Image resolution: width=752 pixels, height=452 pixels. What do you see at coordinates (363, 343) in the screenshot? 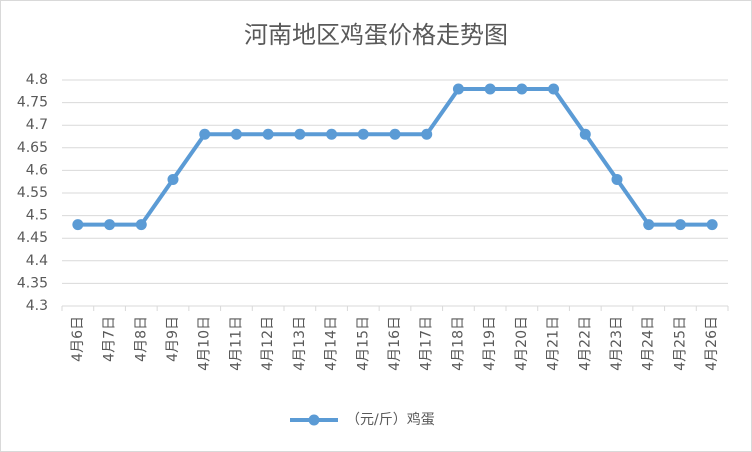
I see `x-tick-label: 4月15日` at bounding box center [363, 343].